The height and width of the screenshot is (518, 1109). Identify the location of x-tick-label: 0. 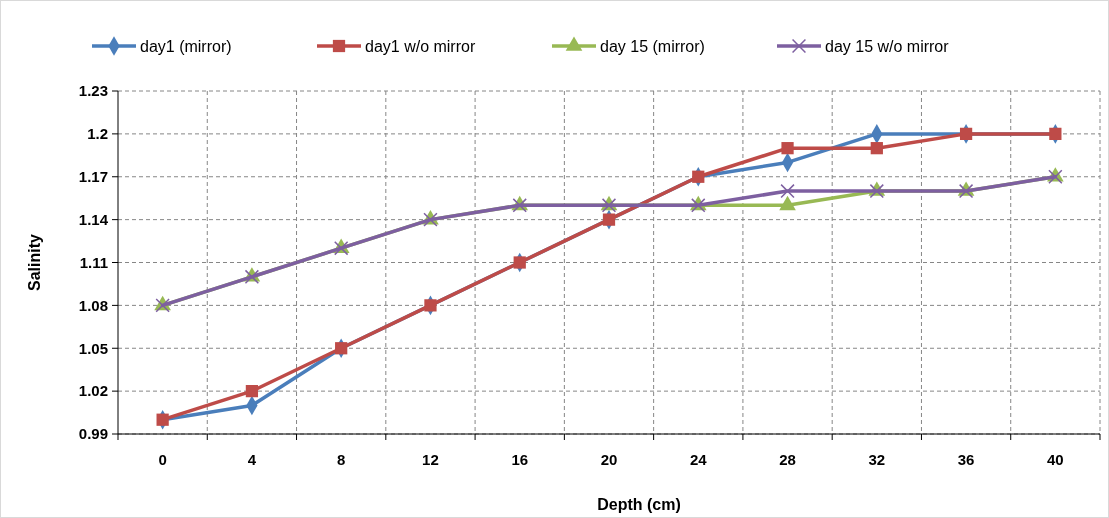
(162, 459).